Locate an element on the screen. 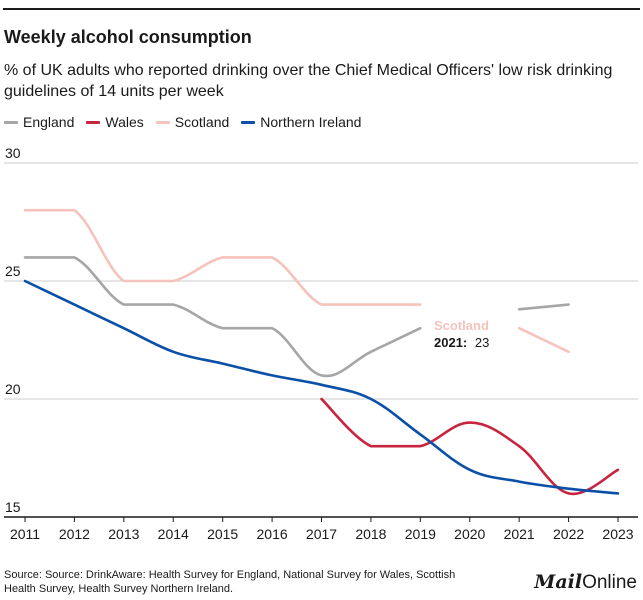  x-tick-label: 2015 is located at coordinates (222, 534).